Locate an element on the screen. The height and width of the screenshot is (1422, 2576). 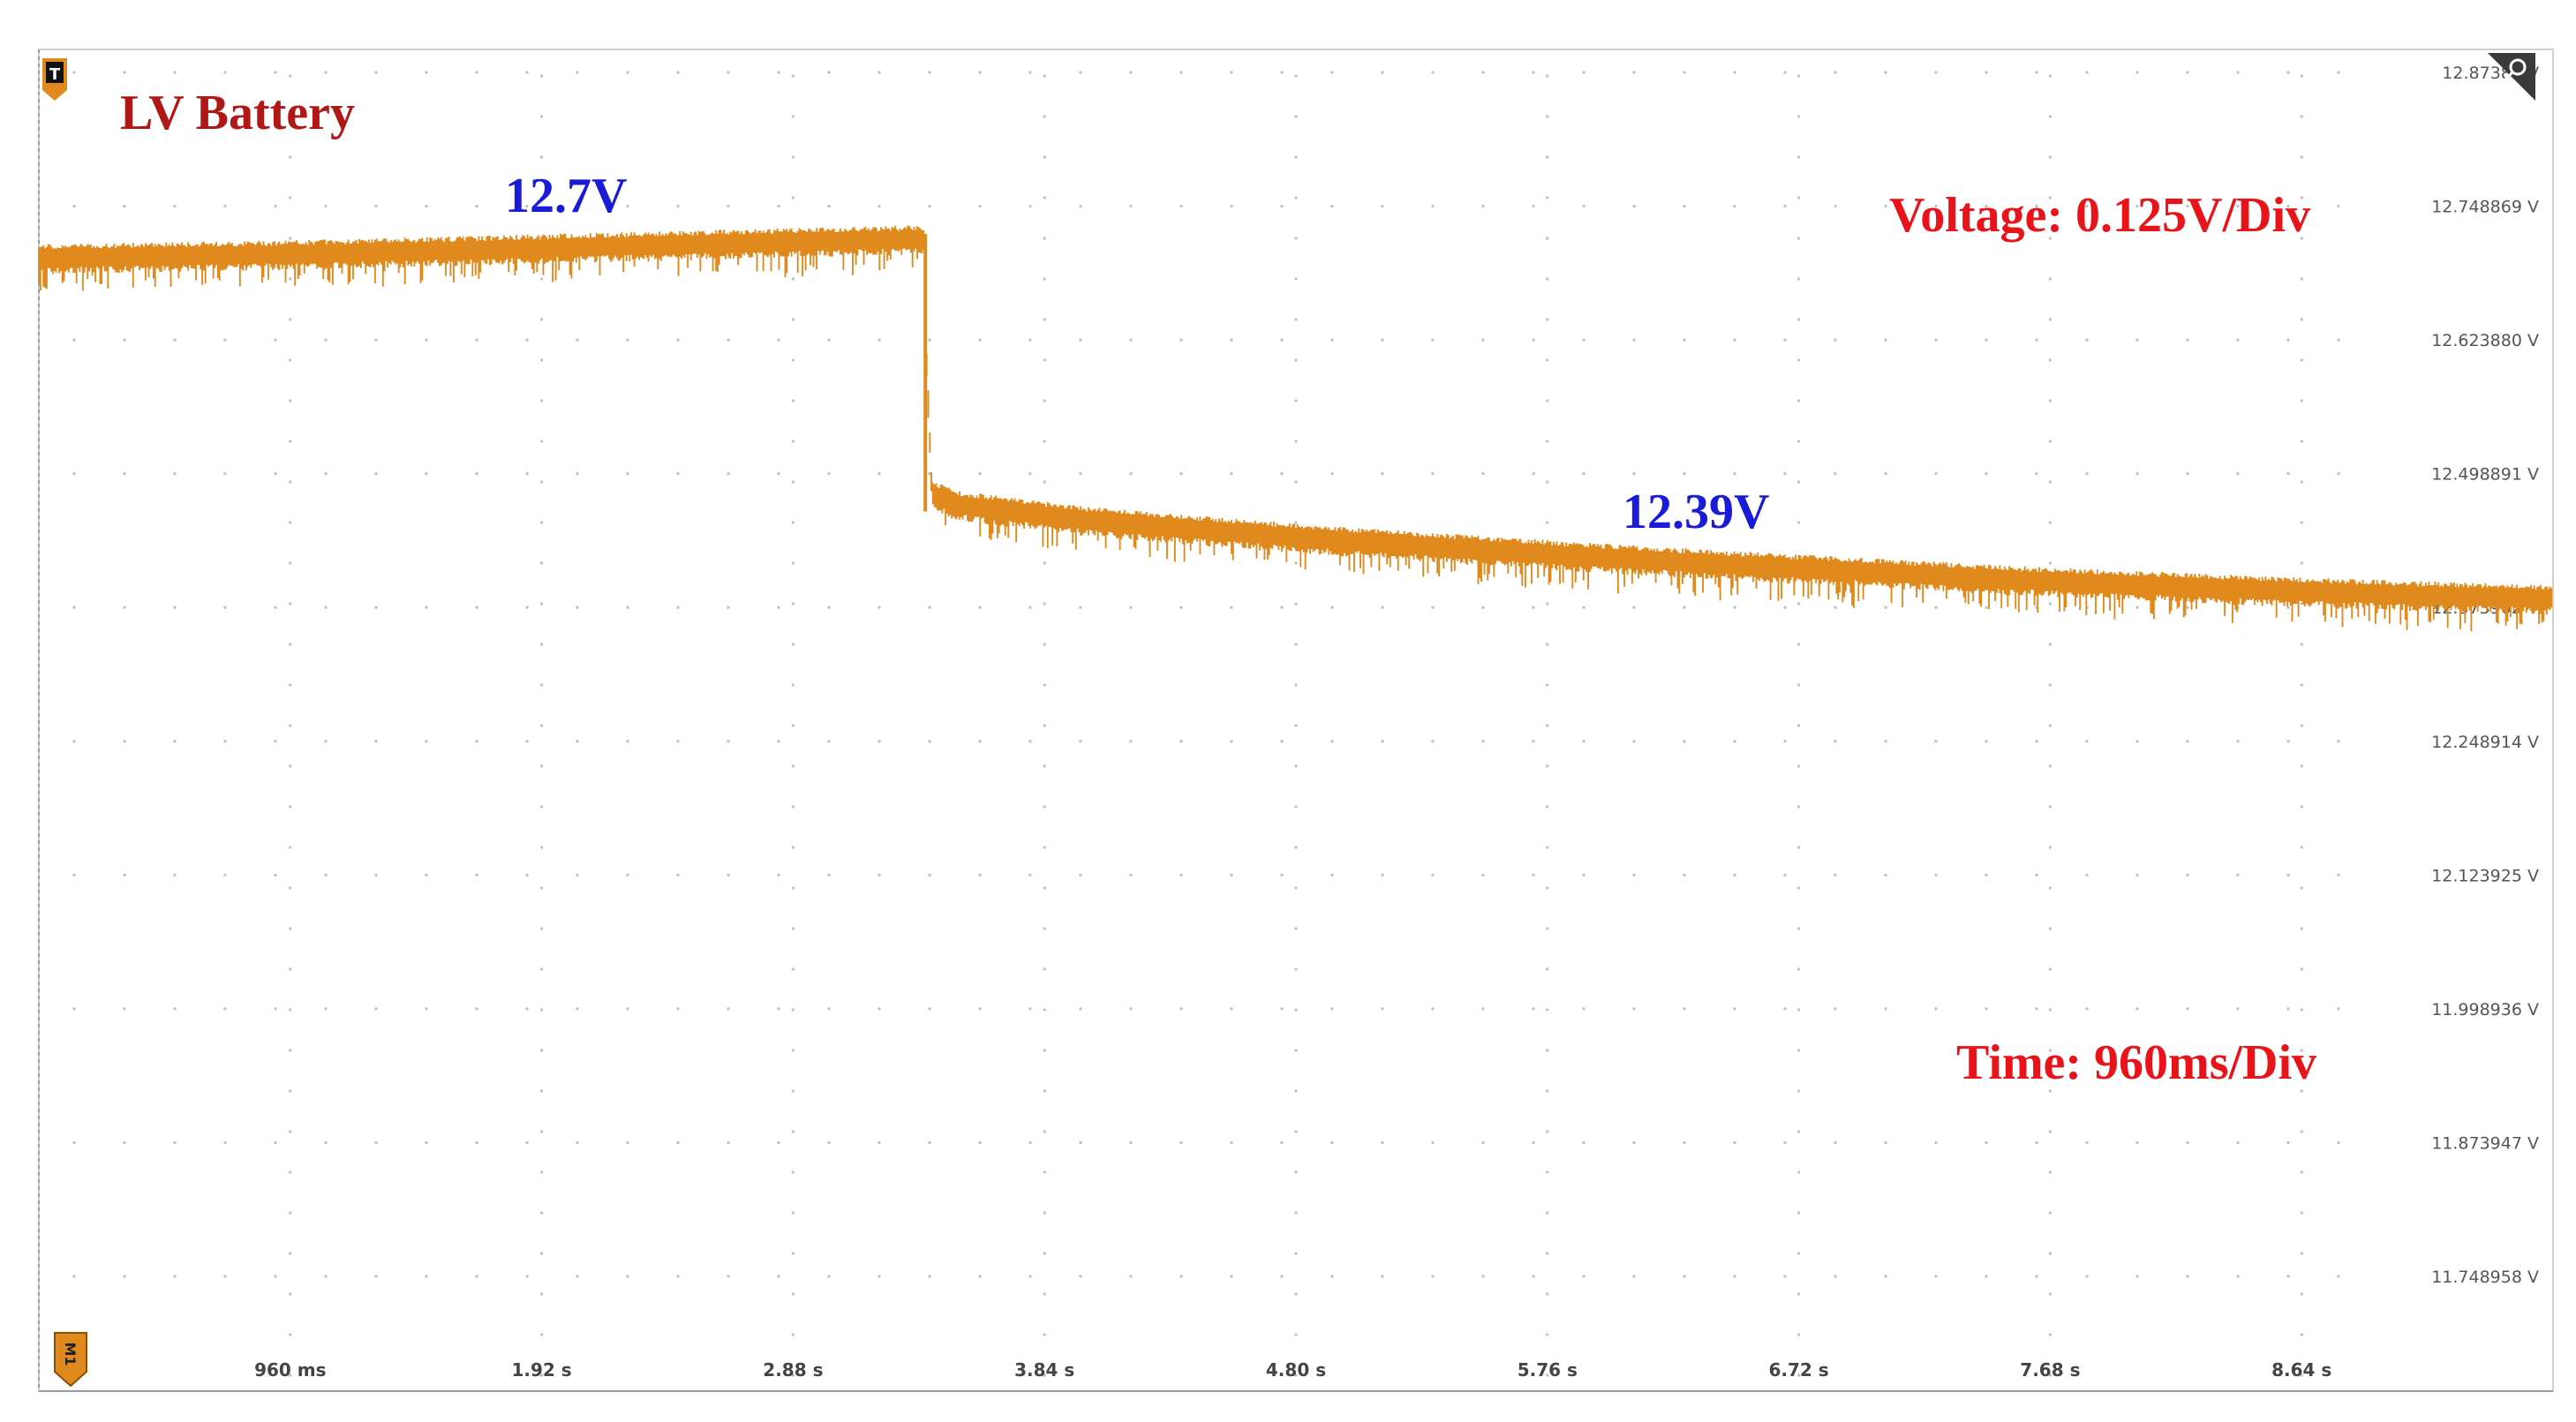
zoom-corner-icon is located at coordinates (2512, 77).